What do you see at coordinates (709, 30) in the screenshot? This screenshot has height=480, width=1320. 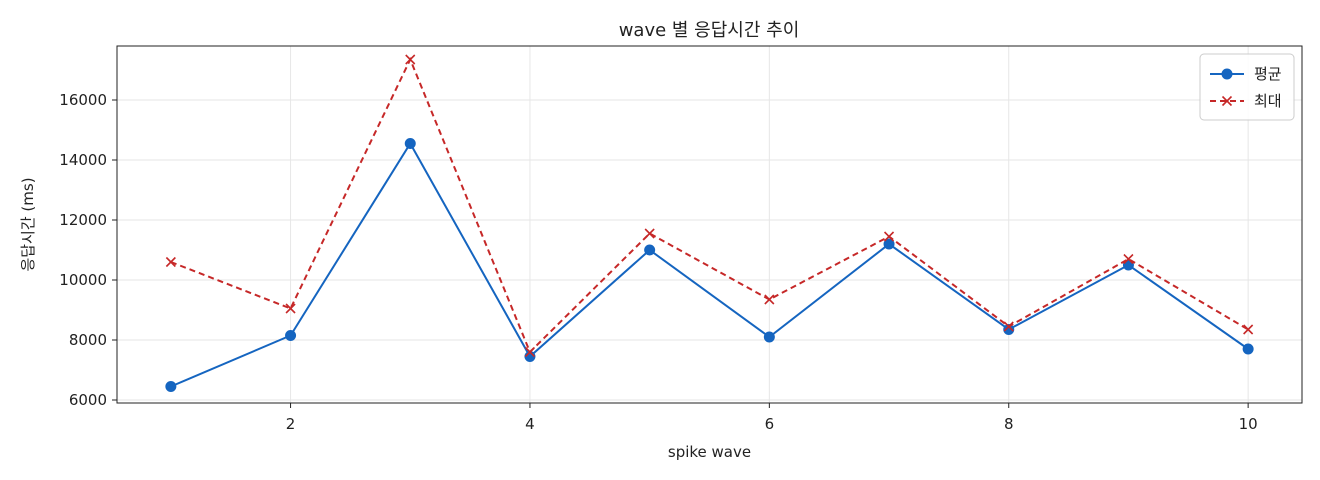 I see `chart-title: wave 별 응답시간 추이` at bounding box center [709, 30].